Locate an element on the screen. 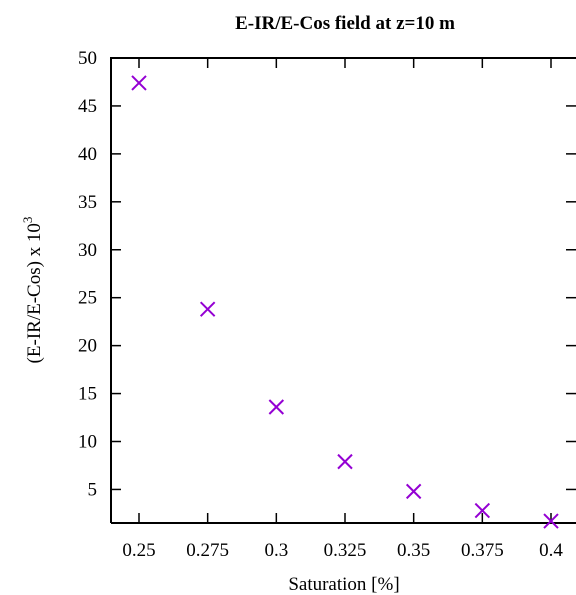 Image resolution: width=576 pixels, height=595 pixels. y-axis-label-exponent: 3 is located at coordinates (27, 220).